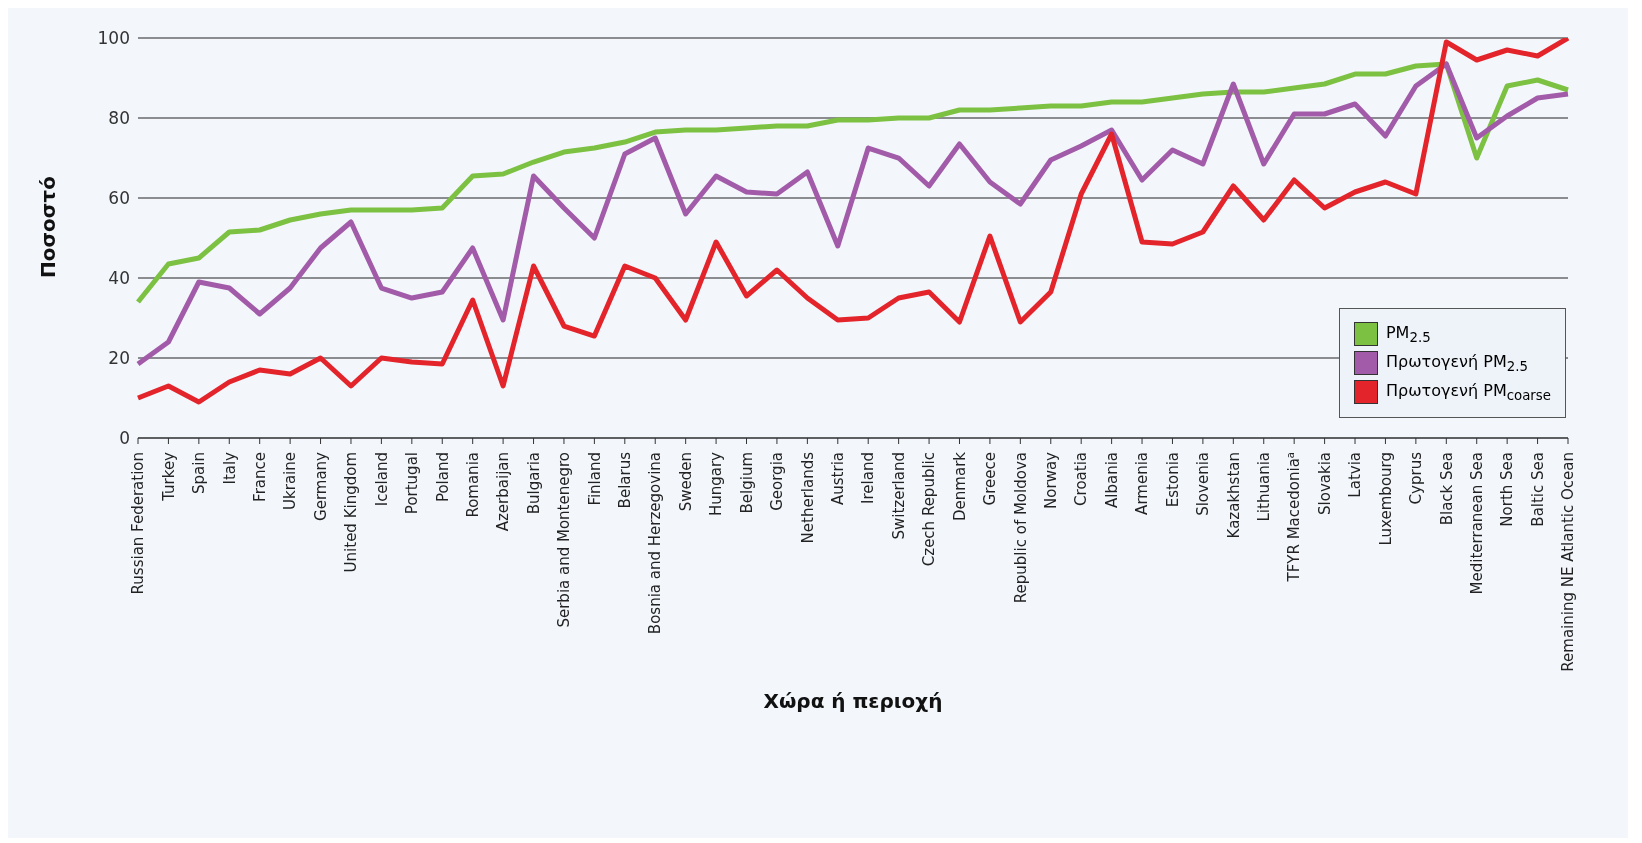  Describe the element at coordinates (119, 278) in the screenshot. I see `y-tick-label: 40` at that location.